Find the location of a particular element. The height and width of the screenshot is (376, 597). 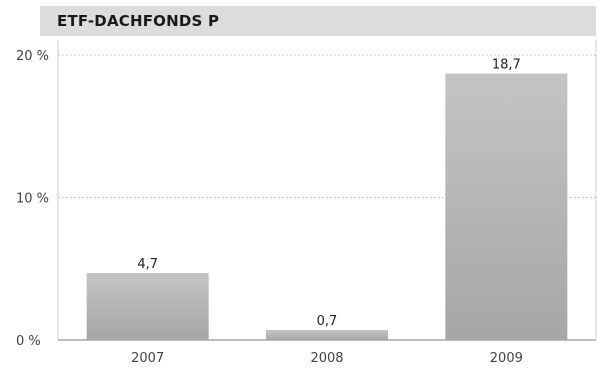

x-tick-label-2009: 2009 is located at coordinates (506, 358).